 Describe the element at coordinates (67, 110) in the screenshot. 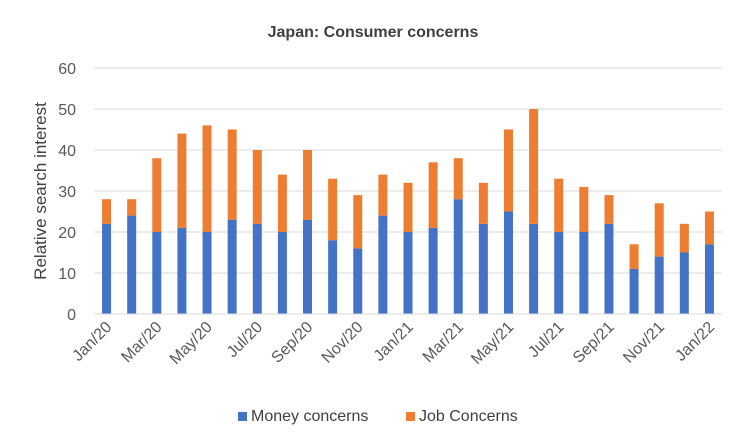

I see `y-tick-label: 50` at that location.